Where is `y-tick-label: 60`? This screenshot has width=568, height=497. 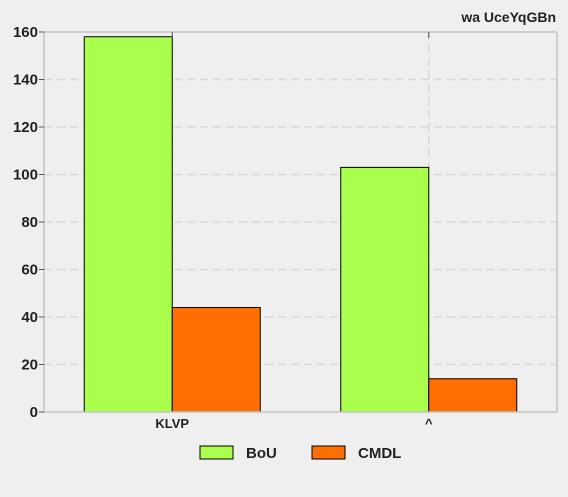 y-tick-label: 60 is located at coordinates (29, 270).